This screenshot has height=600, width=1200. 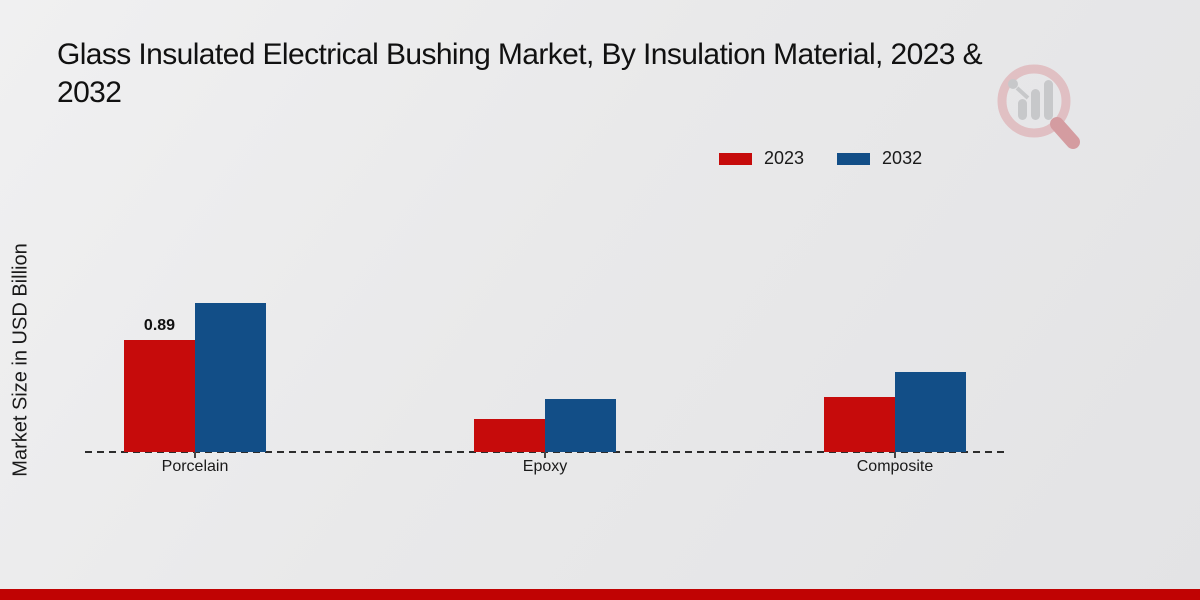 I want to click on bar-value-label-porcelain-2023: 0.89, so click(x=159, y=325).